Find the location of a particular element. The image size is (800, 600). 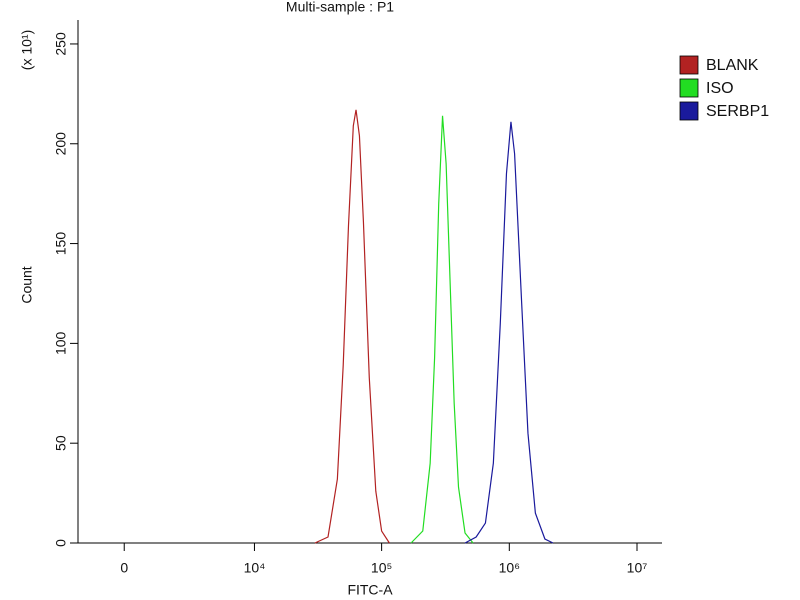

y-axis-multiplier: (x 10¹) is located at coordinates (27, 50).